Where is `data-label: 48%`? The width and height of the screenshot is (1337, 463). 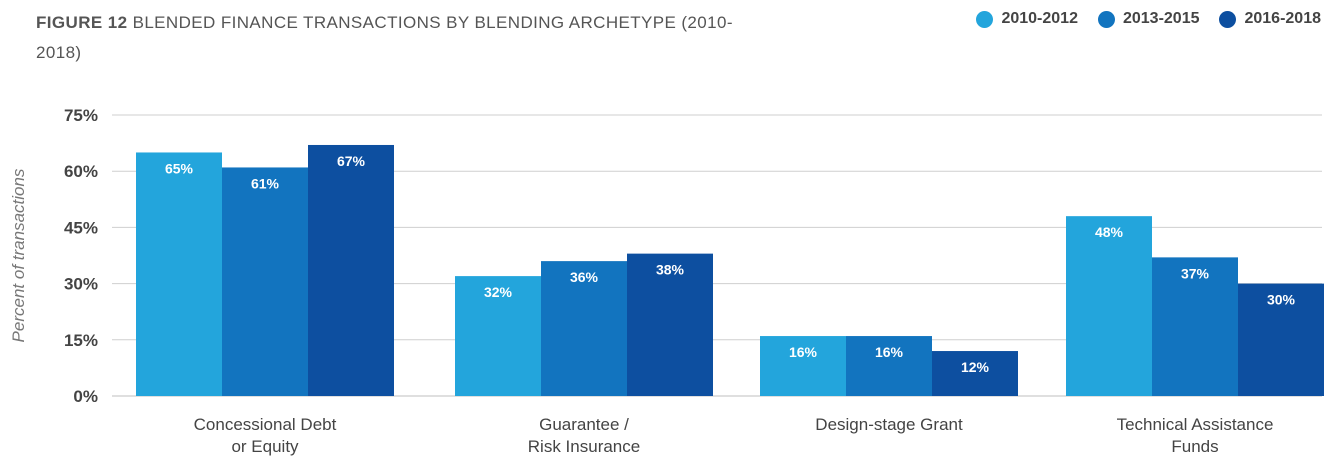 data-label: 48% is located at coordinates (1109, 232).